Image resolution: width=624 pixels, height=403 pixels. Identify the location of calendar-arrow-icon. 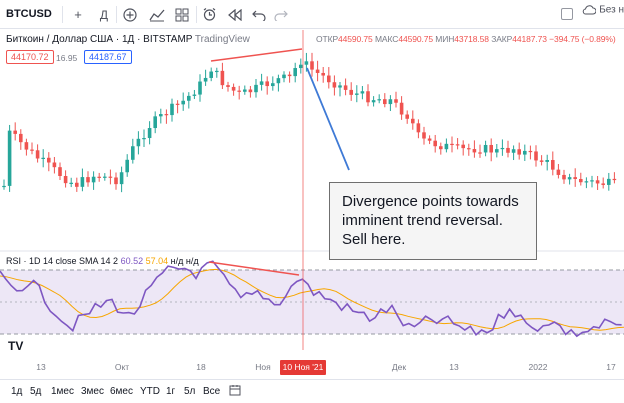
(235, 390).